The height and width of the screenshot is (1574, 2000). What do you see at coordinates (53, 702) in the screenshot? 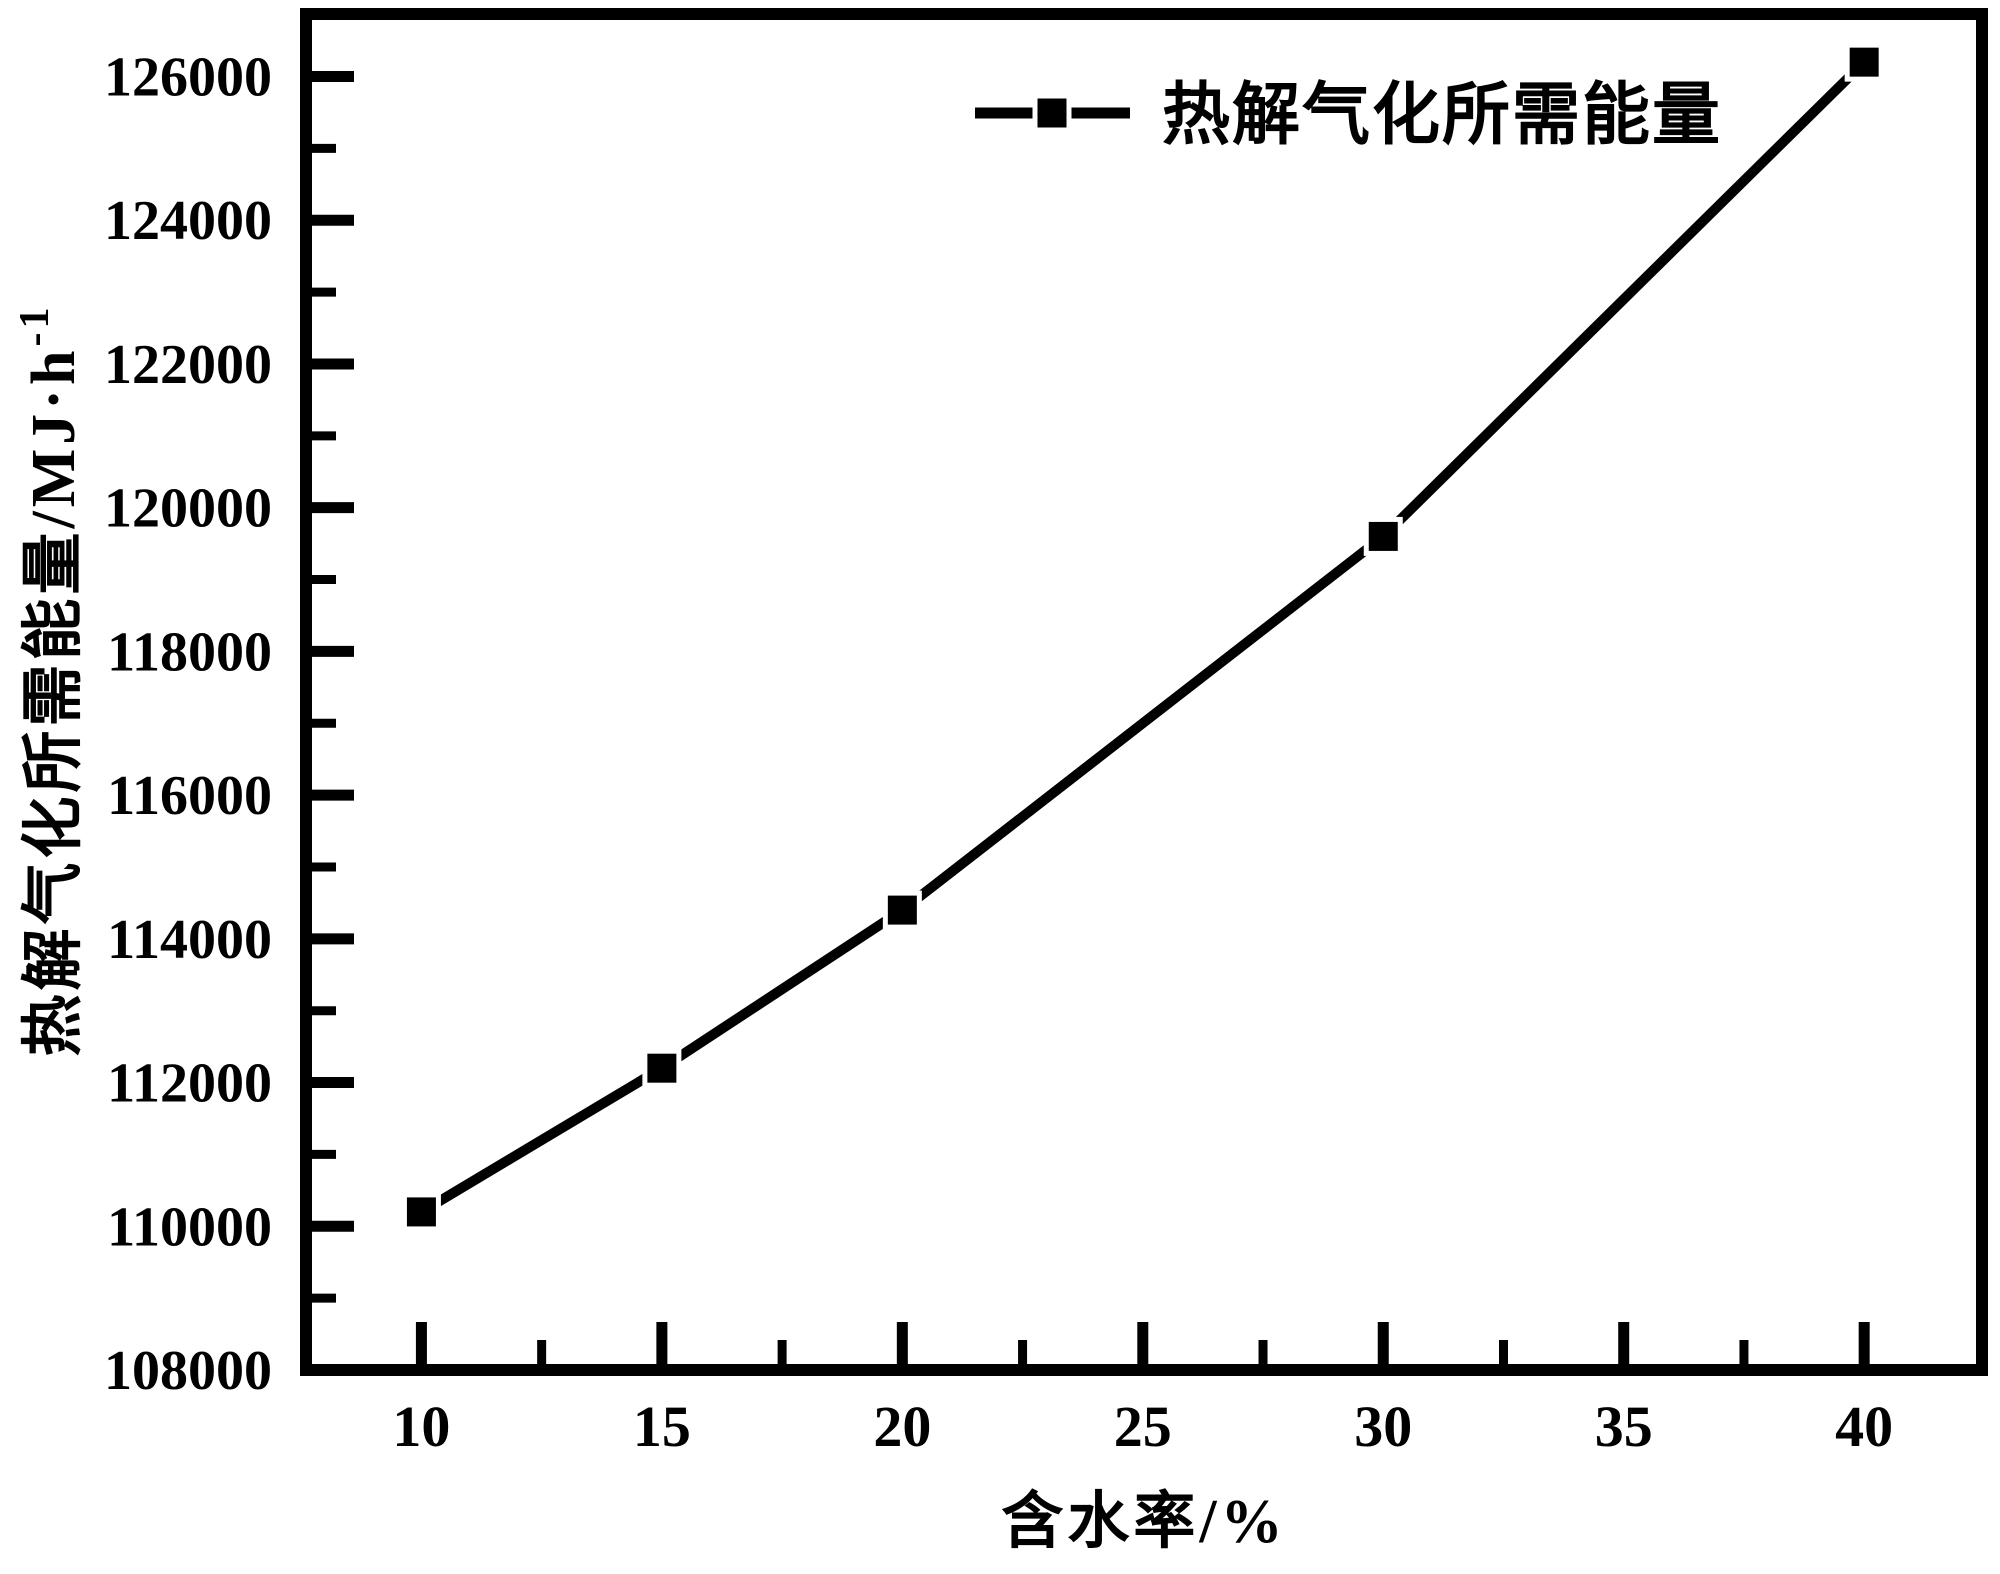
I see `y-axis-title-main: 热解气化所需能量/MJ·h` at bounding box center [53, 702].